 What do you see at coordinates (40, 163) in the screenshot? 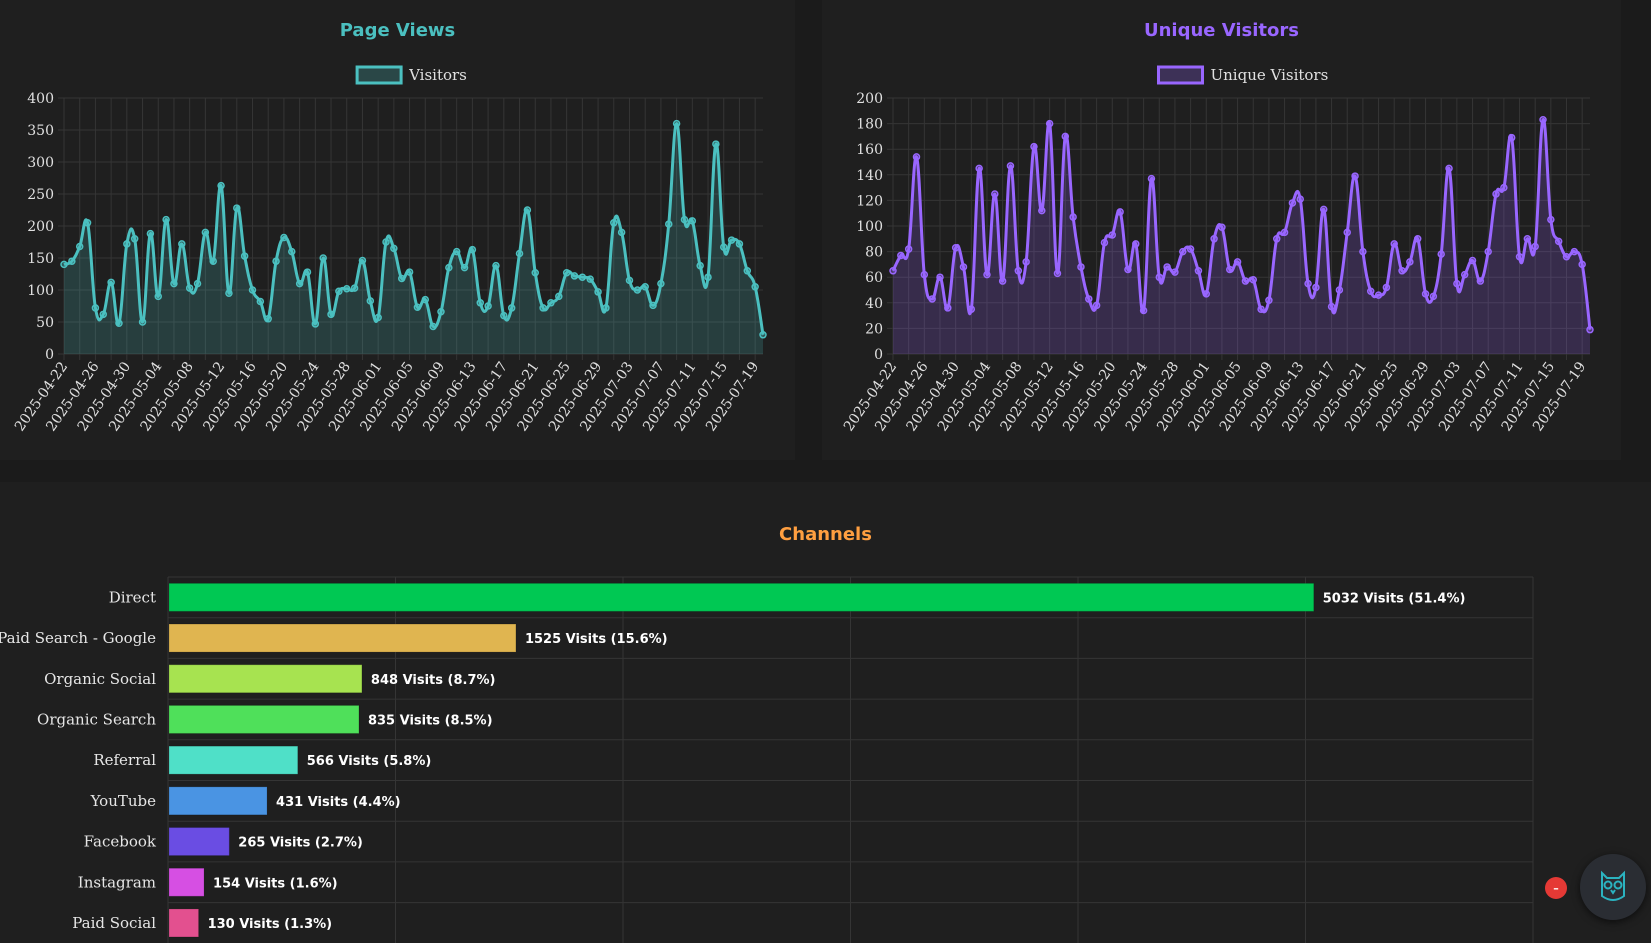
I see `y-tick-label: 300` at bounding box center [40, 163].